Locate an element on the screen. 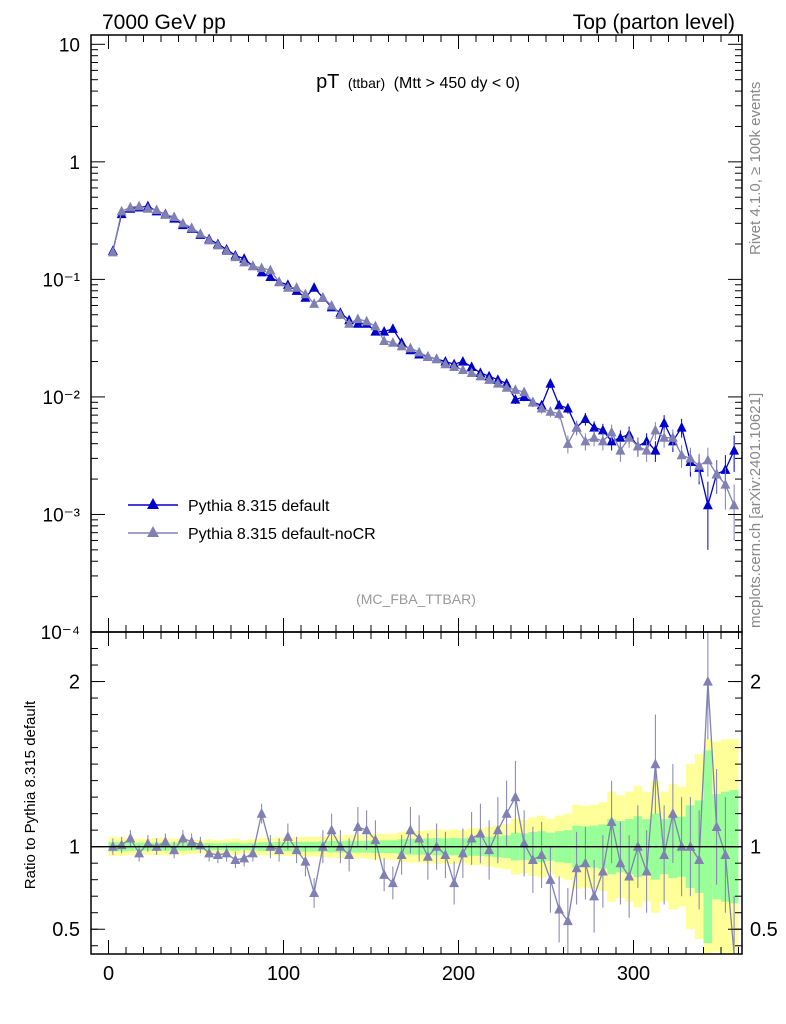 This screenshot has height=1024, width=786. ratio-y-tick-label-left: 0.5 is located at coordinates (66, 930).